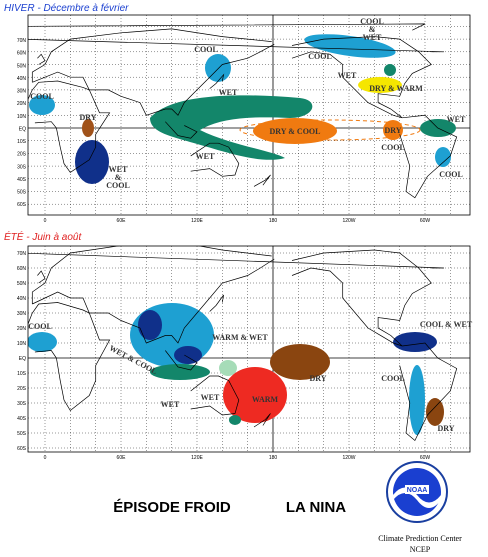 Image resolution: width=488 pixels, height=557 pixels. I want to click on region-label: DRY & COOL, so click(295, 131).